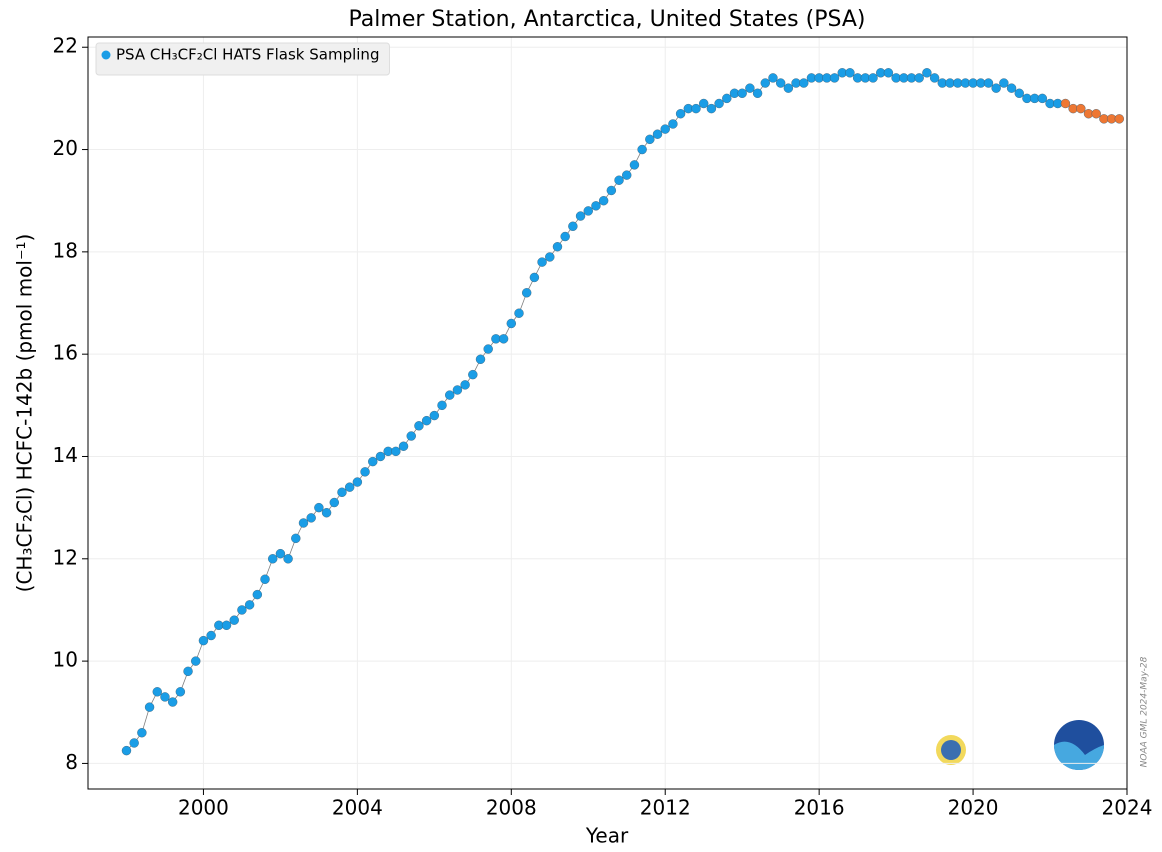  What do you see at coordinates (106, 55) in the screenshot?
I see `legend-marker` at bounding box center [106, 55].